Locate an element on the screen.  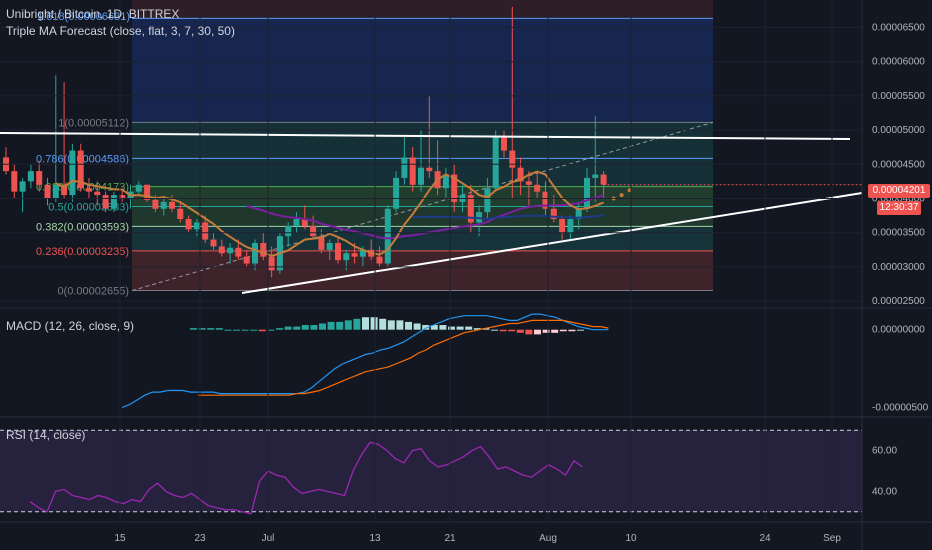
x-tick-label: 10 is located at coordinates (631, 538).